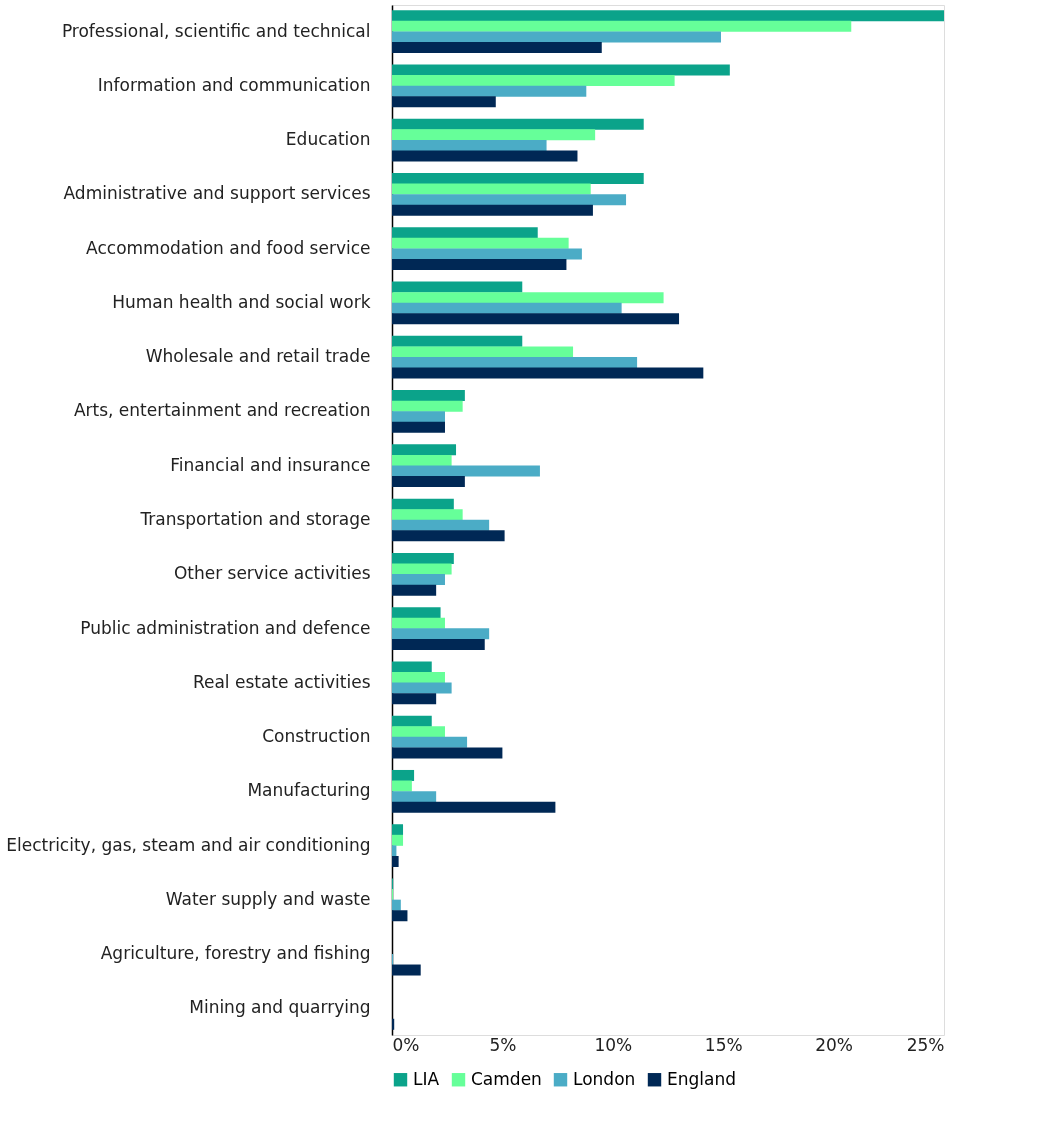 The width and height of the screenshot is (1056, 1147). What do you see at coordinates (328, 139) in the screenshot?
I see `y-tick-label: Education` at bounding box center [328, 139].